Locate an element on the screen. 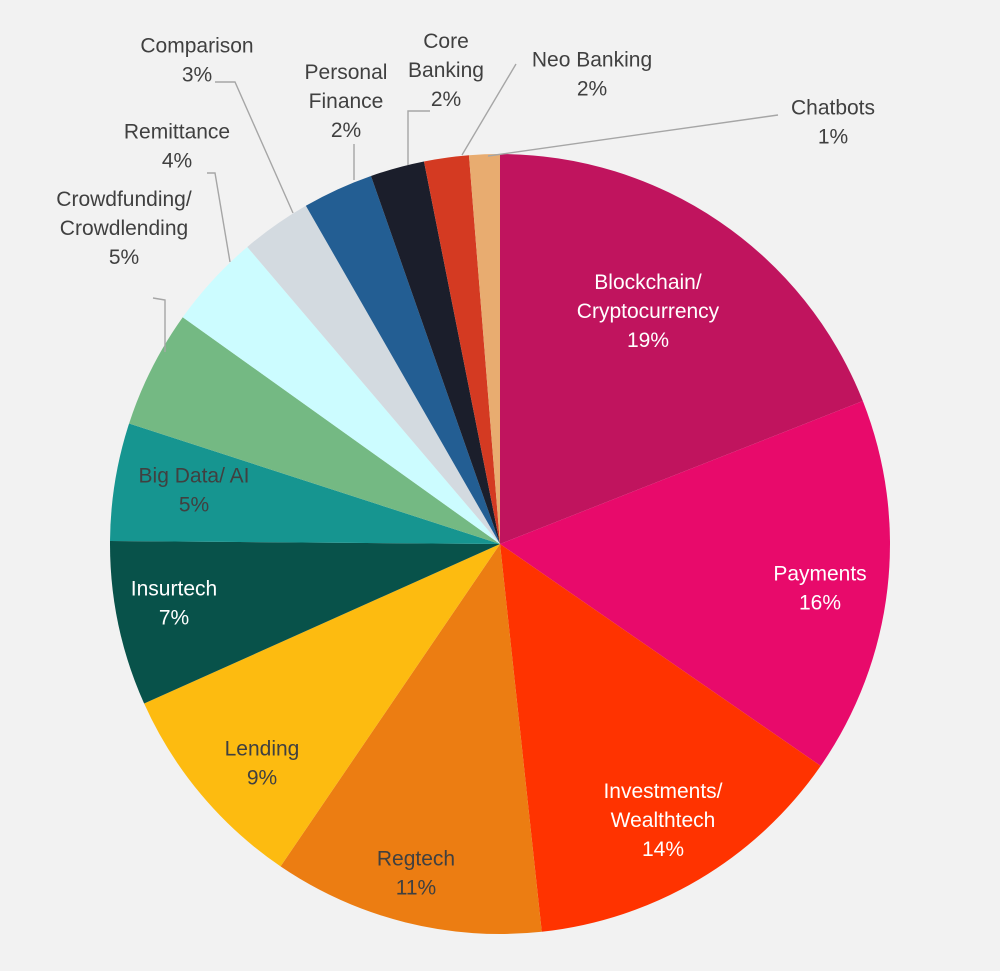 The width and height of the screenshot is (1000, 971). slice-name-label: Crowdfunding/ is located at coordinates (124, 199).